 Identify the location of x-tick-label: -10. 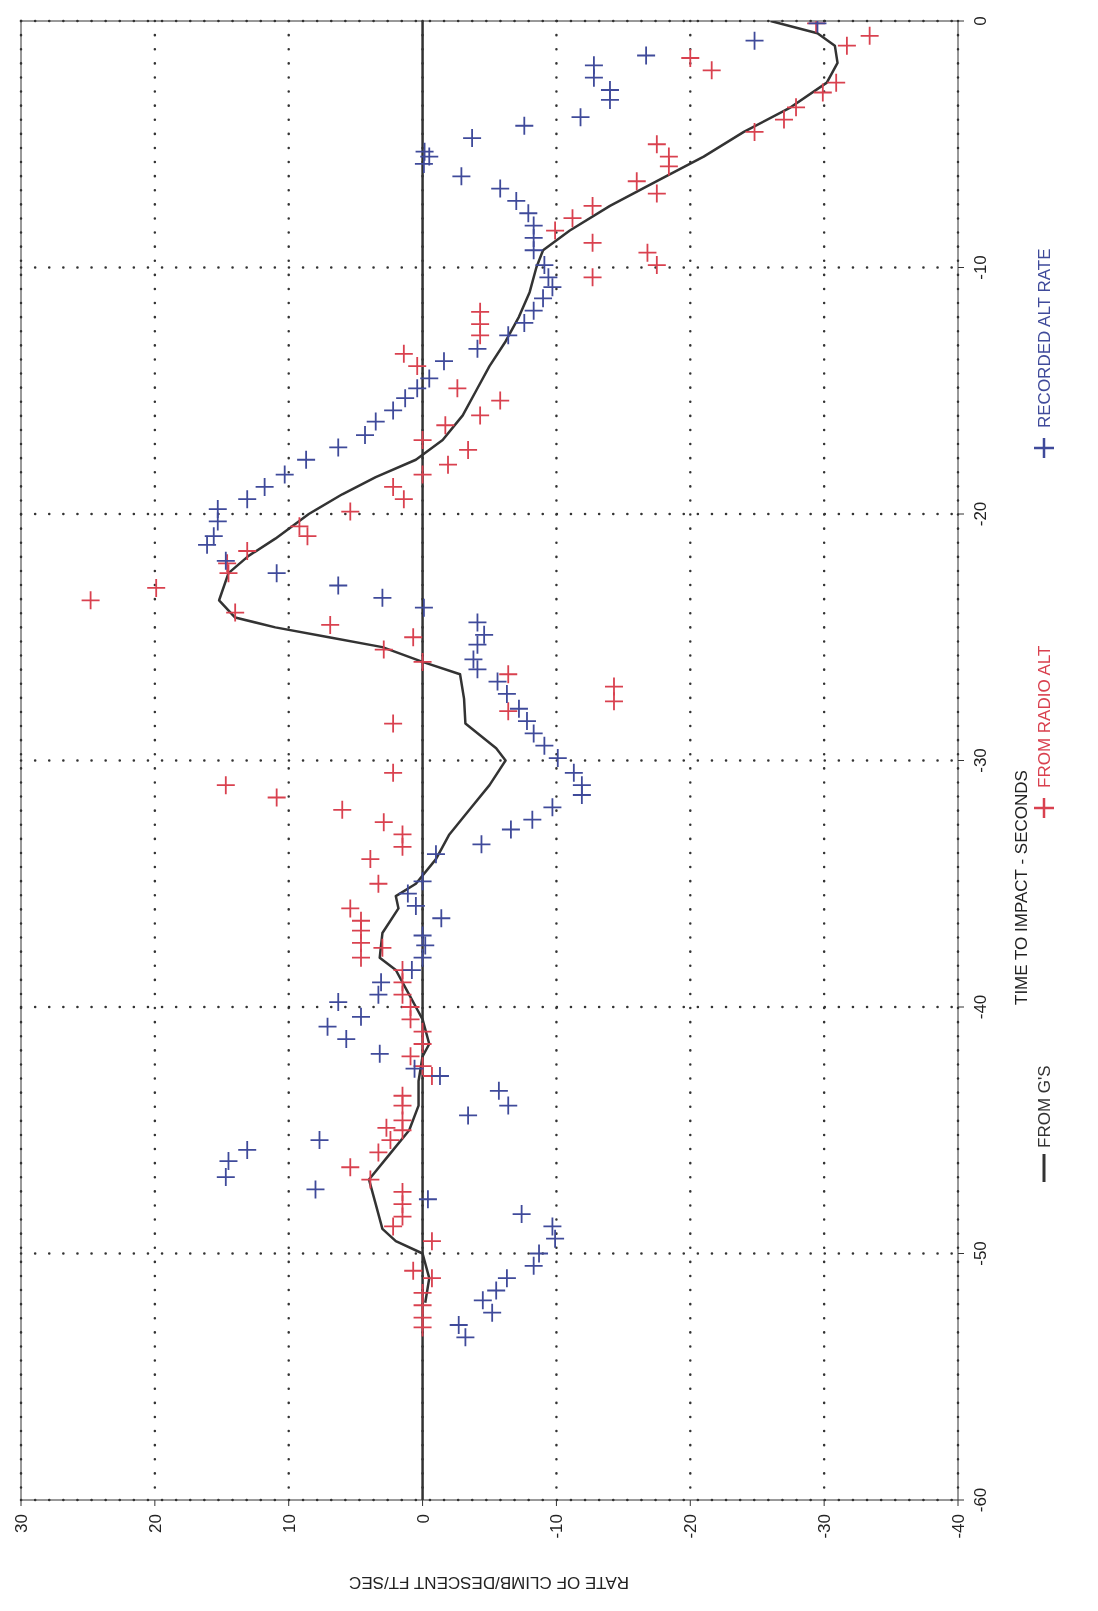
(557, 1526).